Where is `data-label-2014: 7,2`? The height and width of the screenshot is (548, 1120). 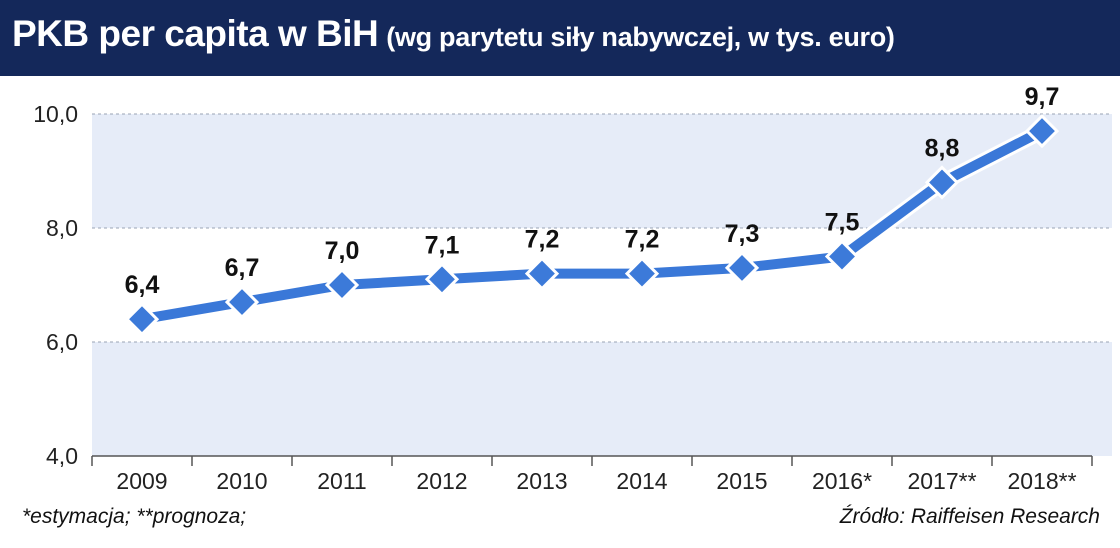 data-label-2014: 7,2 is located at coordinates (642, 240).